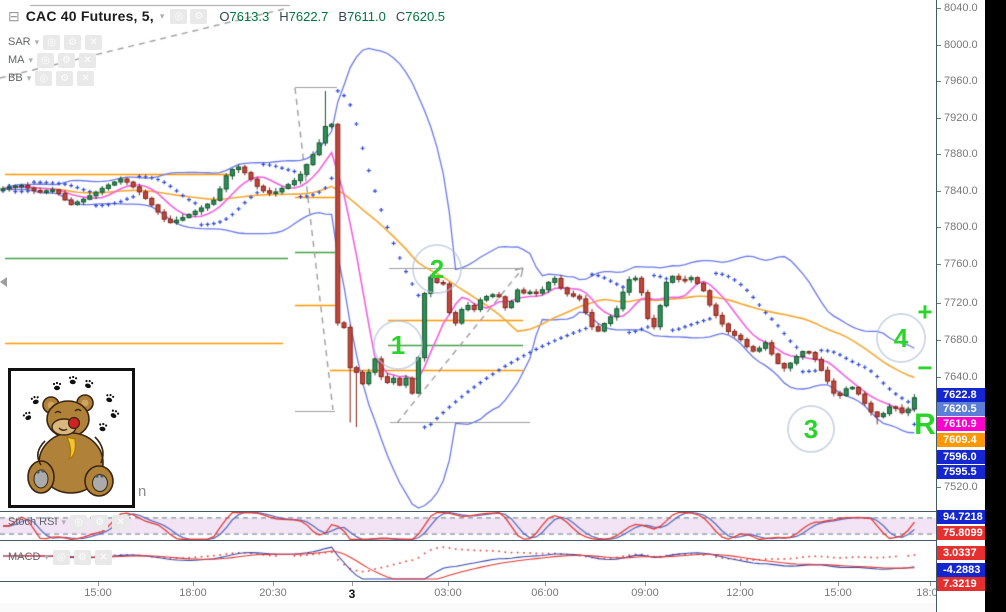 This screenshot has height=612, width=1006. Describe the element at coordinates (961, 487) in the screenshot. I see `price-tick-label: 7520.0` at that location.